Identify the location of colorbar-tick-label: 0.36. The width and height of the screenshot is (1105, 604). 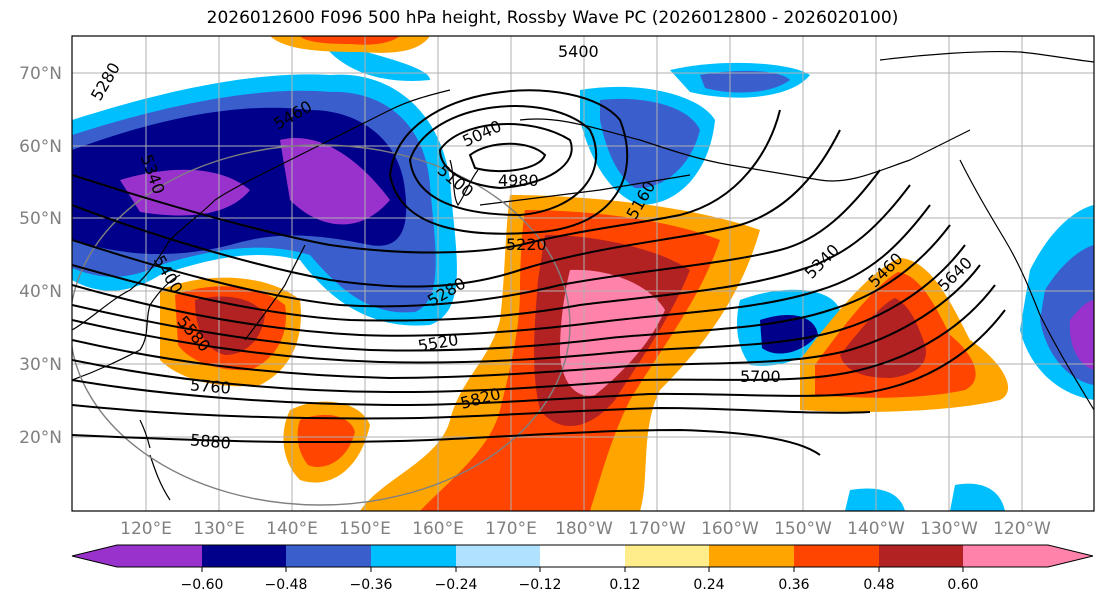
(793, 585).